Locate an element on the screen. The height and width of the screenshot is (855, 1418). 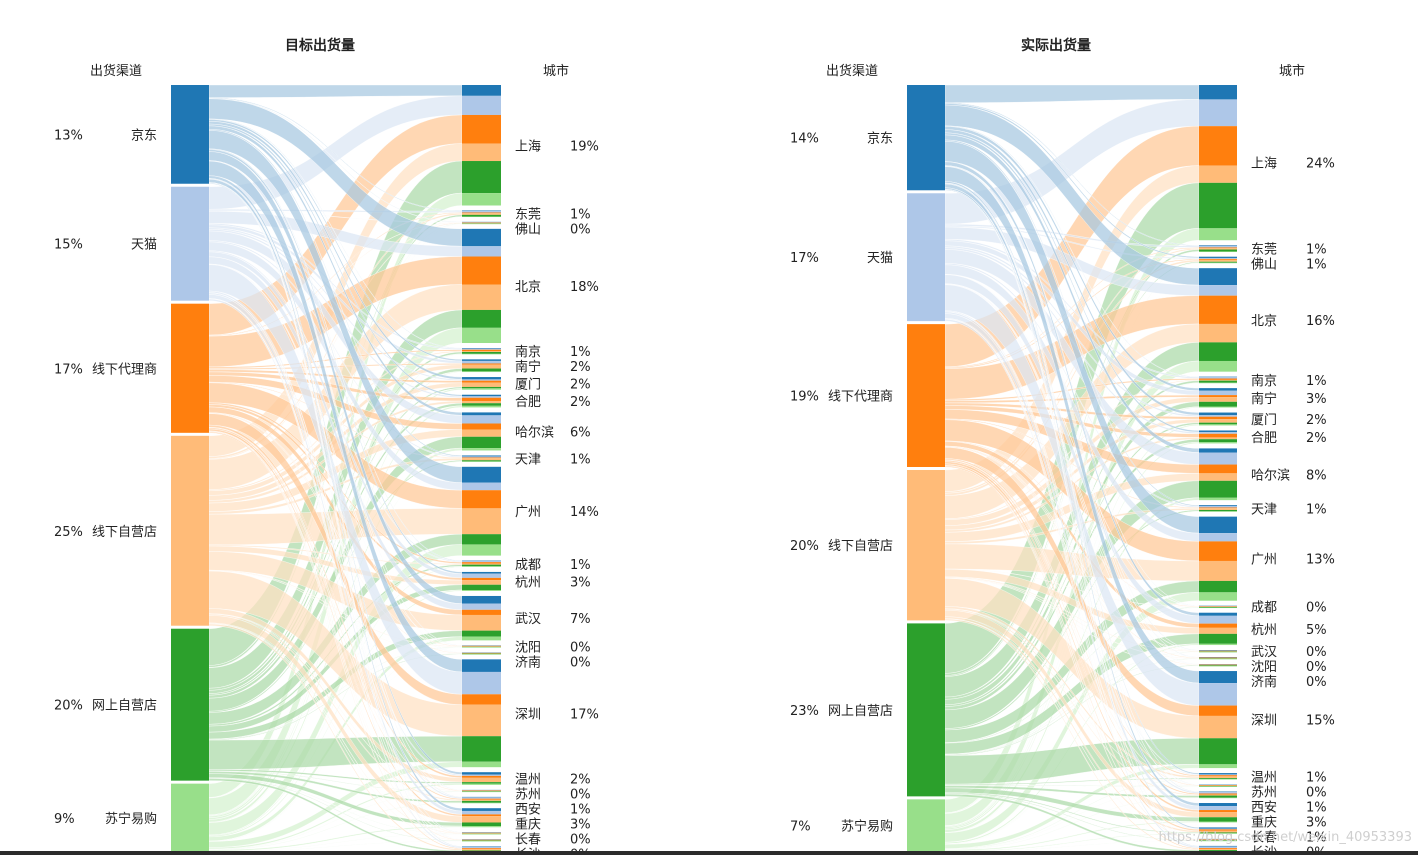
chart-title: 实际出货量 is located at coordinates (1056, 45).